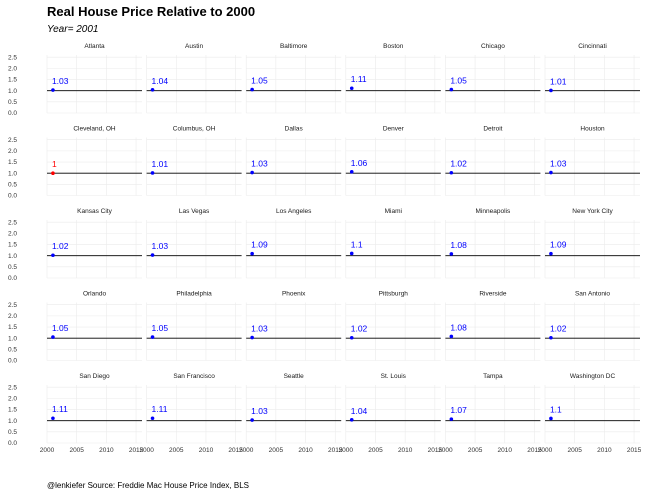  I want to click on facet-strip-label: St. Louis, so click(394, 376).